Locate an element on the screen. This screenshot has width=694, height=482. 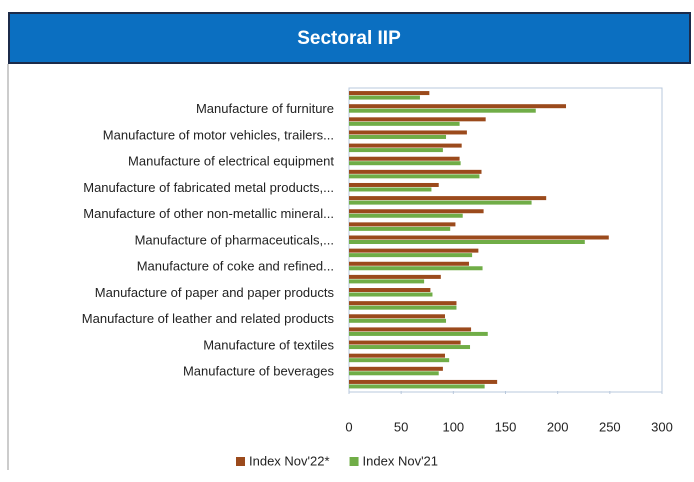
title-banner is located at coordinates (349, 38).